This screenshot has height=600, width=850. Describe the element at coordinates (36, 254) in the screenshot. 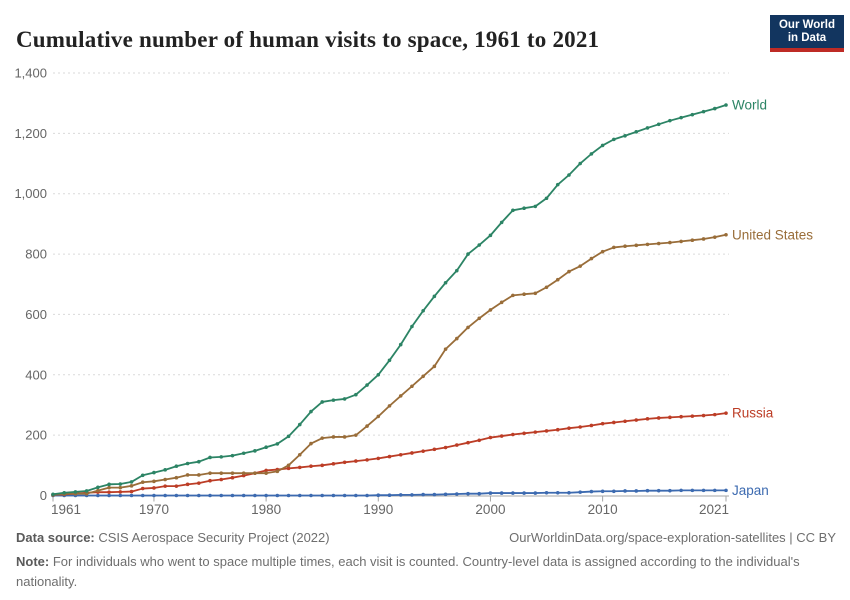

I see `y-tick-label: 800` at that location.